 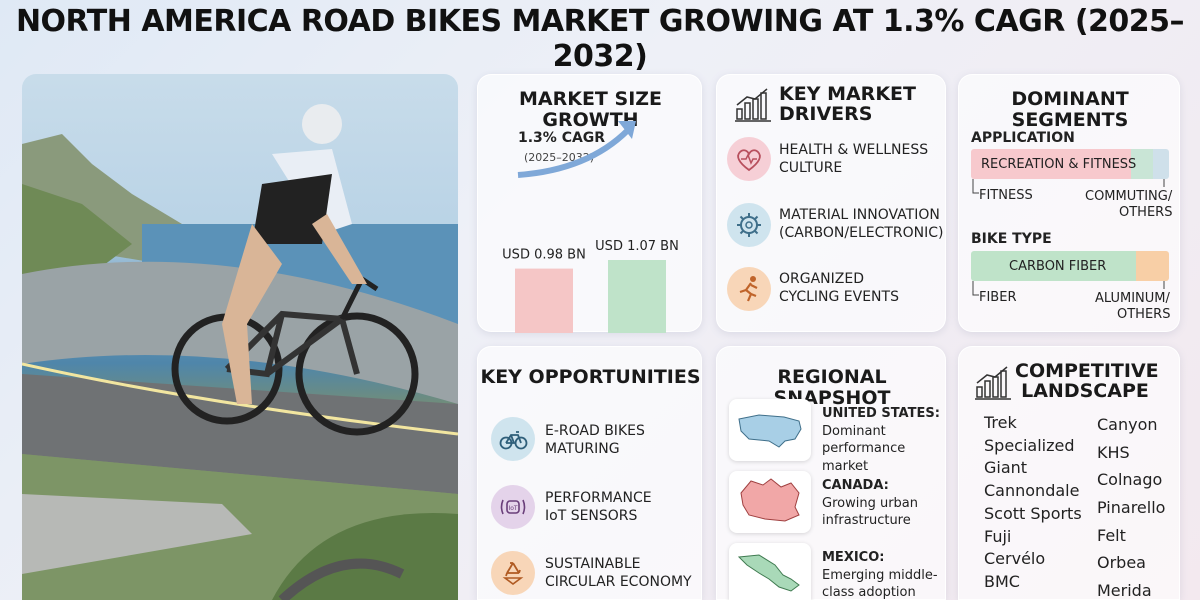 What do you see at coordinates (1131, 508) in the screenshot?
I see `company-name: Pinarello` at bounding box center [1131, 508].